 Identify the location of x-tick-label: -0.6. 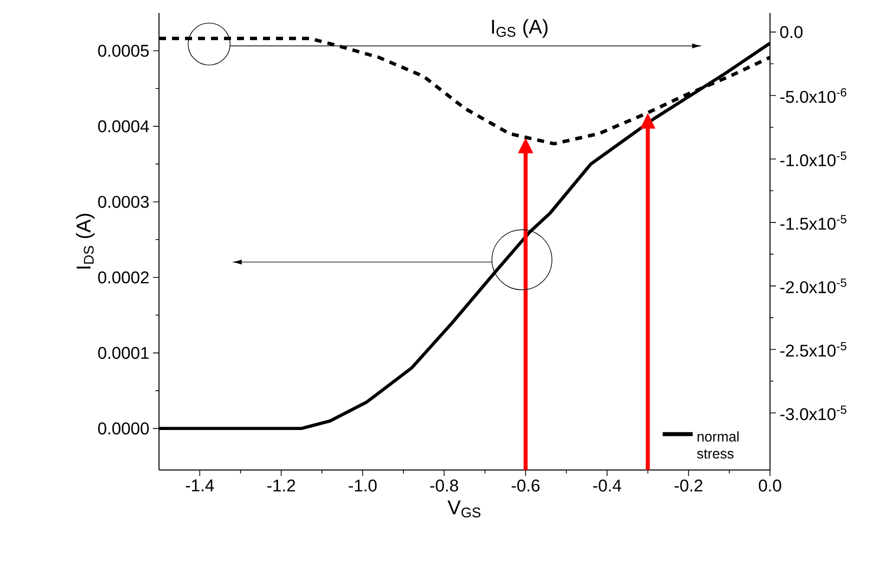
(526, 486).